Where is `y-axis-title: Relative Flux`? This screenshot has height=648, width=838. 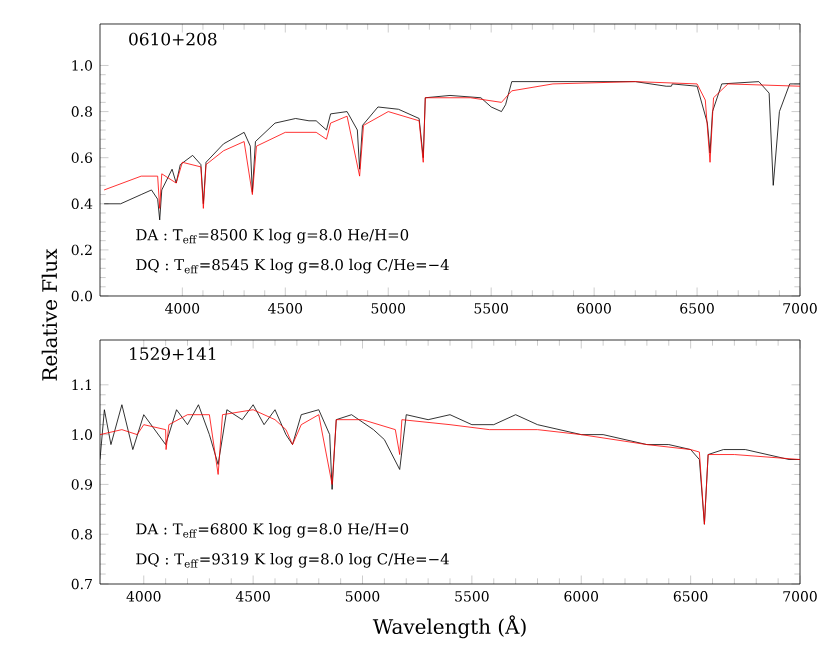 y-axis-title: Relative Flux is located at coordinates (49, 314).